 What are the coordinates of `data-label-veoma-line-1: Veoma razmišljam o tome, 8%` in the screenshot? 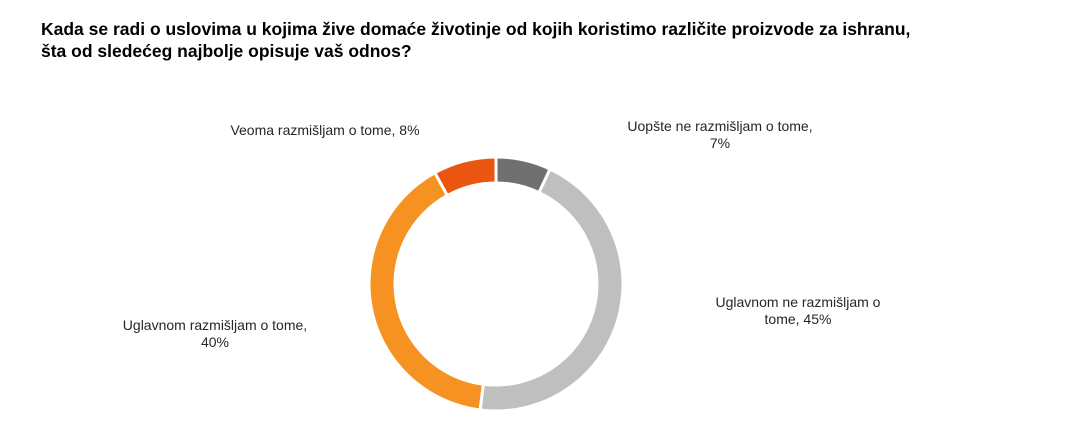 It's located at (325, 130).